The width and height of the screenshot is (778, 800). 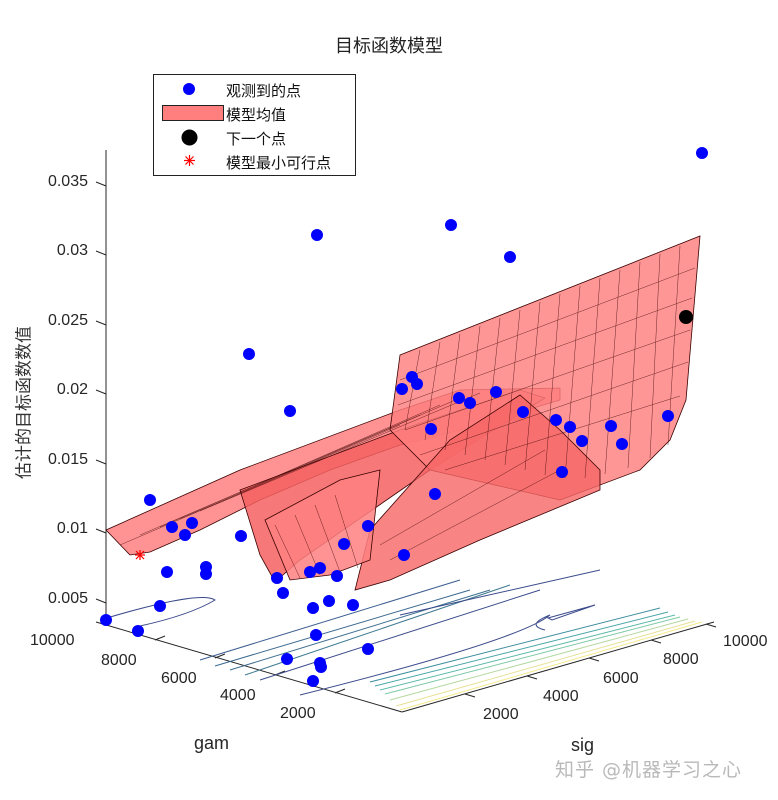 What do you see at coordinates (501, 714) in the screenshot?
I see `sig-tick-label: 2000` at bounding box center [501, 714].